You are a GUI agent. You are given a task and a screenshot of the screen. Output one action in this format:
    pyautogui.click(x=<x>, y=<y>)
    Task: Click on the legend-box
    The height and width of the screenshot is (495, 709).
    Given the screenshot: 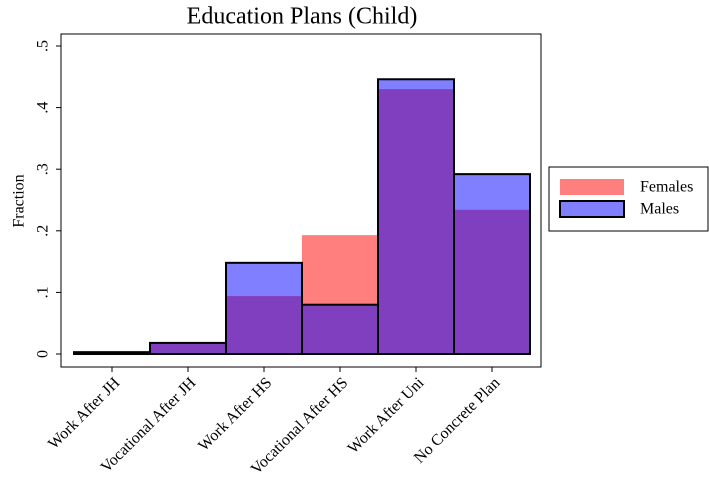 What is the action you would take?
    pyautogui.click(x=628, y=199)
    